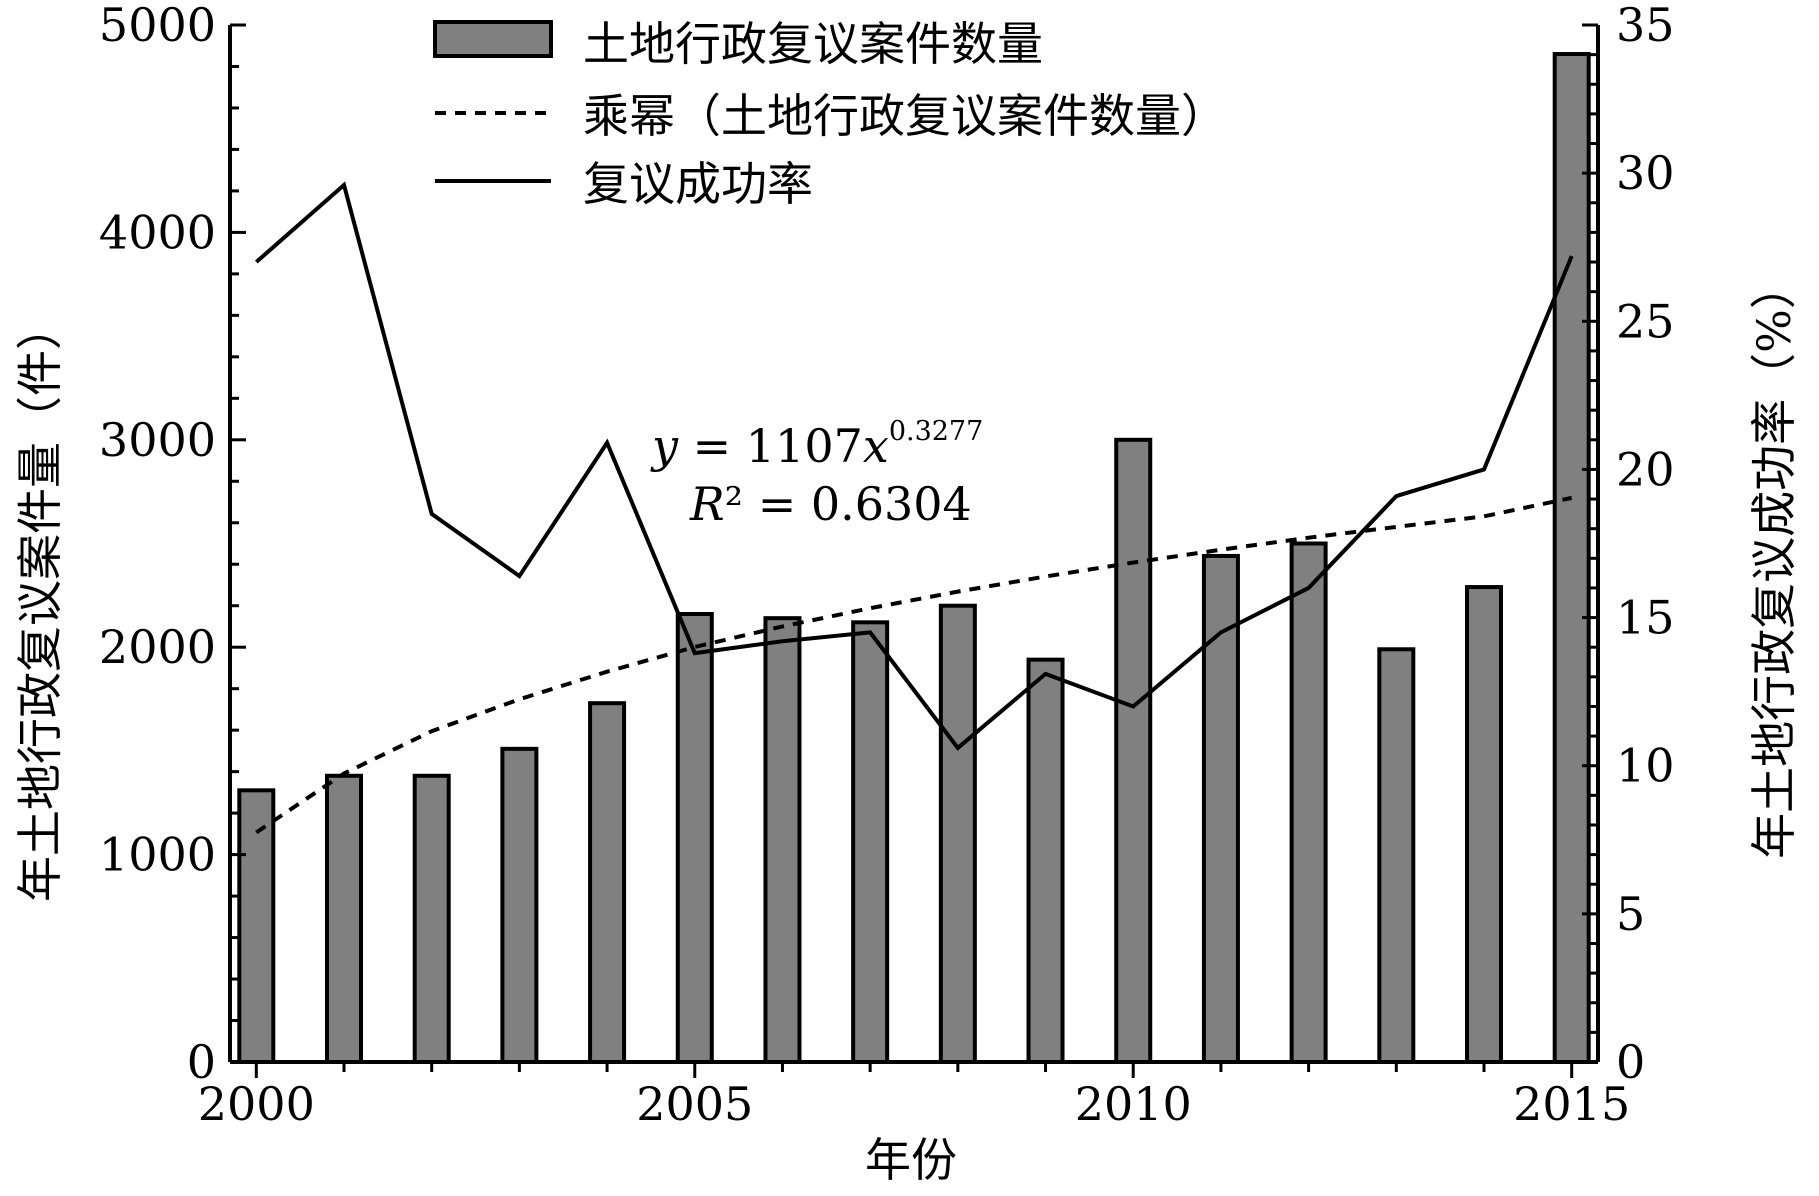  Describe the element at coordinates (936, 431) in the screenshot. I see `eq-exp: 0.3277` at that location.